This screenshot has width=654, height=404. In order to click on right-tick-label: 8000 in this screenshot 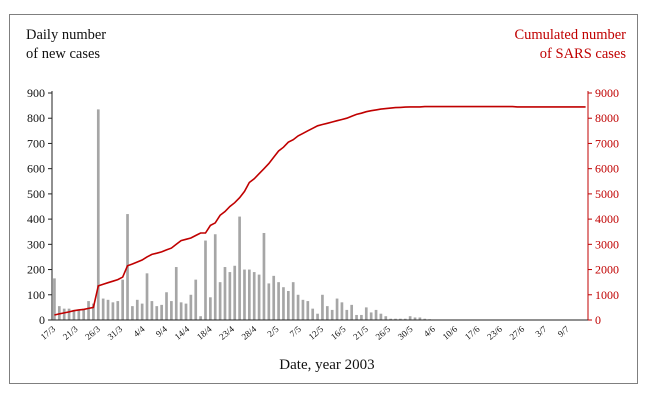, I will do `click(607, 118)`.